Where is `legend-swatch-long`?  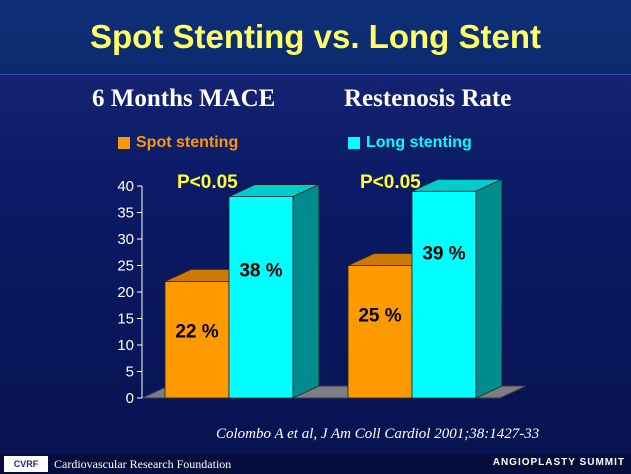
legend-swatch-long is located at coordinates (354, 143).